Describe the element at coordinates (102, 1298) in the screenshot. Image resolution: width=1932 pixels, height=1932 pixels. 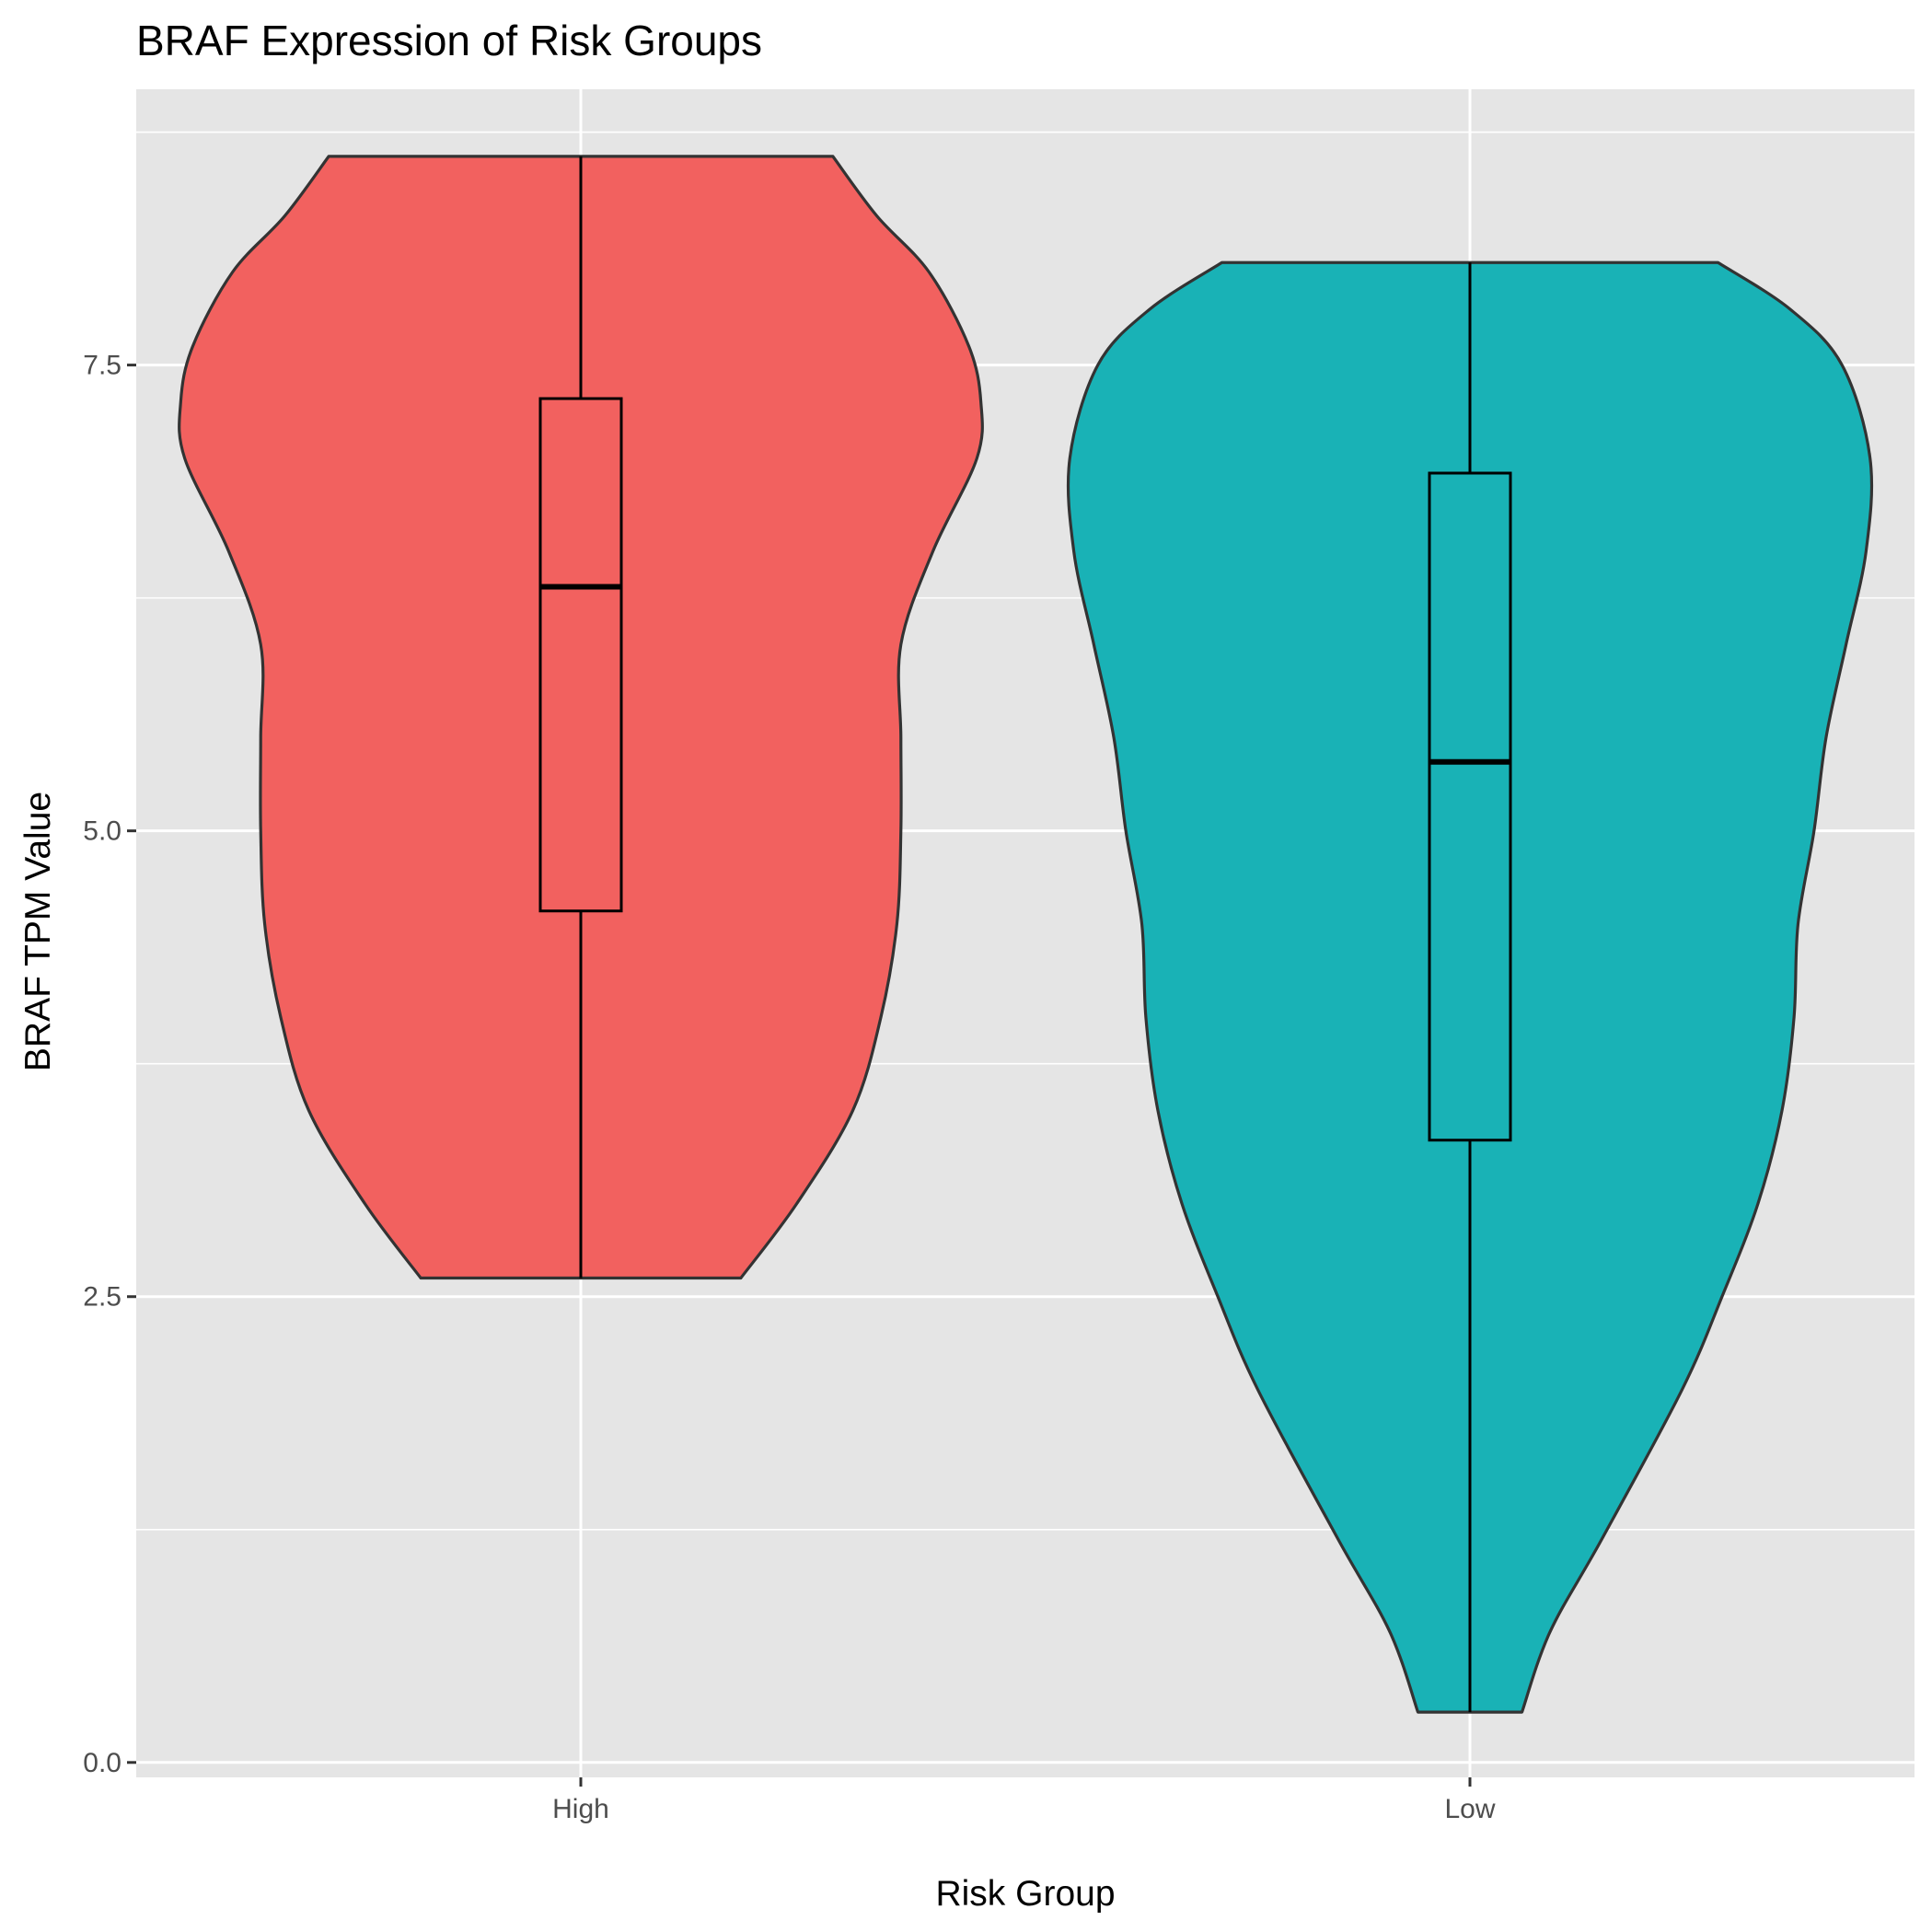
I see `y-tick-label: 2.5` at that location.